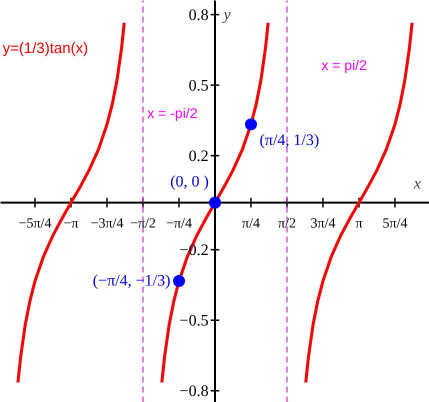 This screenshot has width=429, height=402. I want to click on x-tick-label: 5π/4, so click(395, 224).